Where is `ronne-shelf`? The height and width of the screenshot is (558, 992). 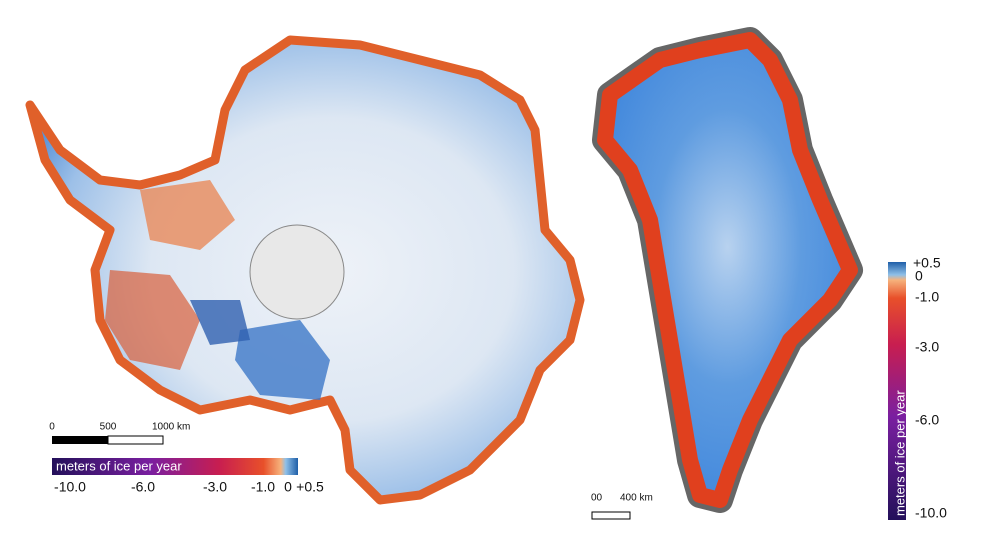 ronne-shelf is located at coordinates (187, 215).